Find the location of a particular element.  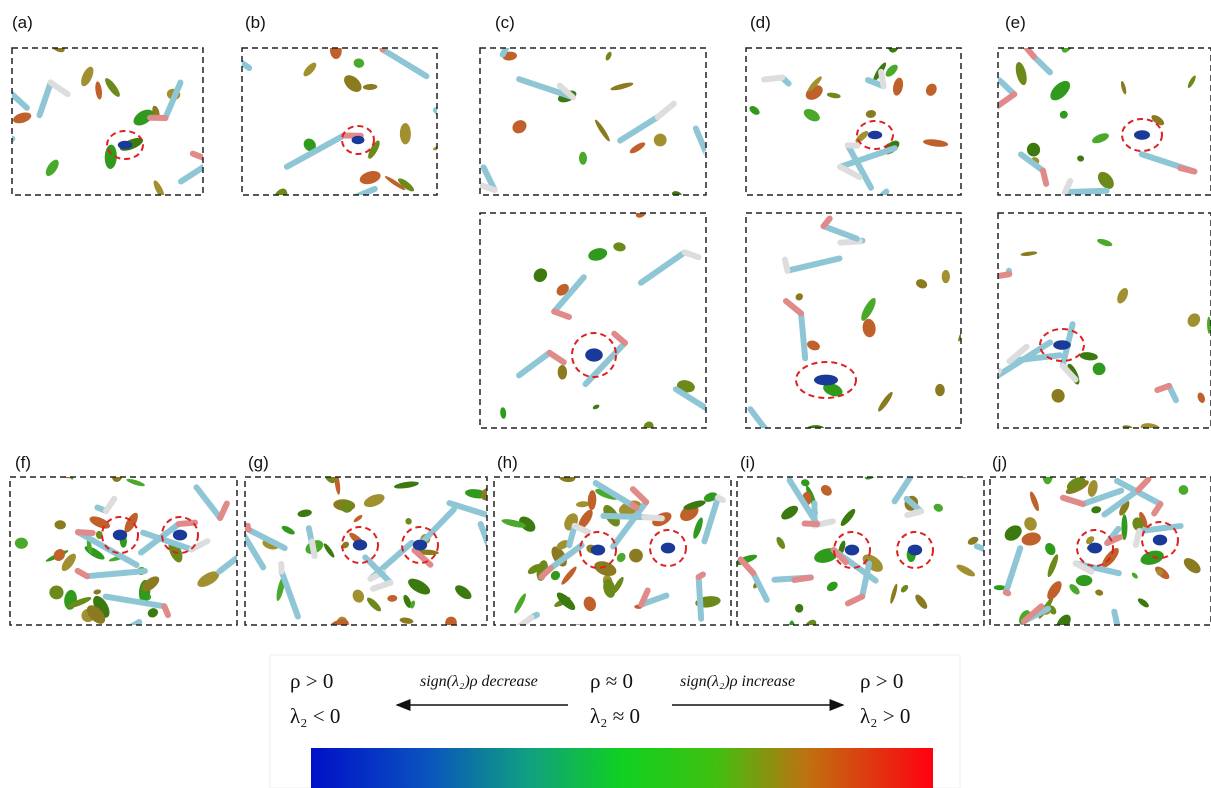

panel-label: (e) is located at coordinates (1015, 22).